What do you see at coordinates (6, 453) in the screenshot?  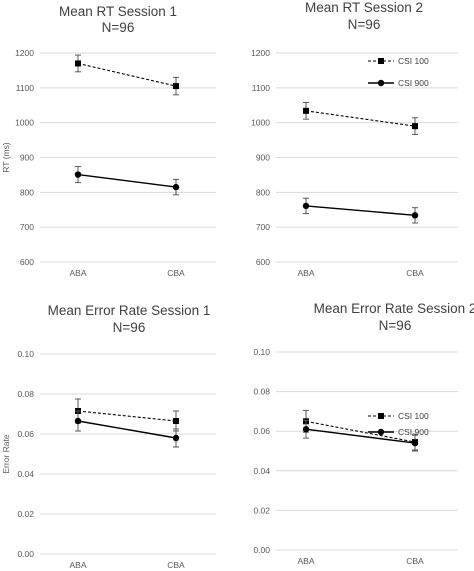 I see `y-axis-label: Error Rate` at bounding box center [6, 453].